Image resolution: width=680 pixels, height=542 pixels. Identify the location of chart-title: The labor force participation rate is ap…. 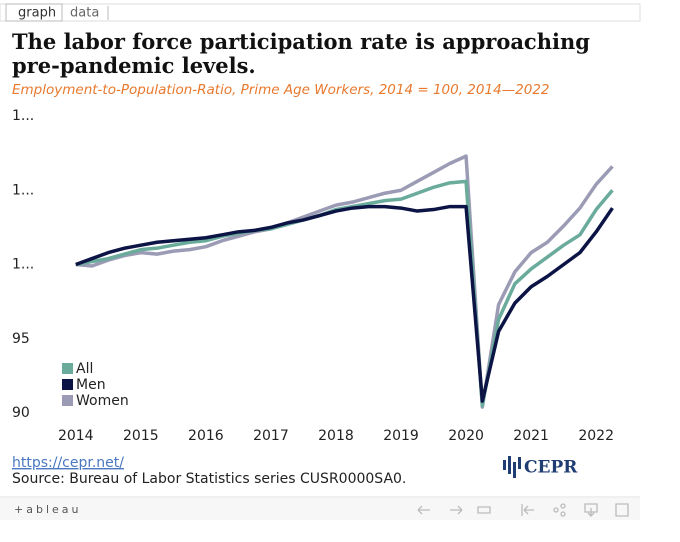
(301, 54).